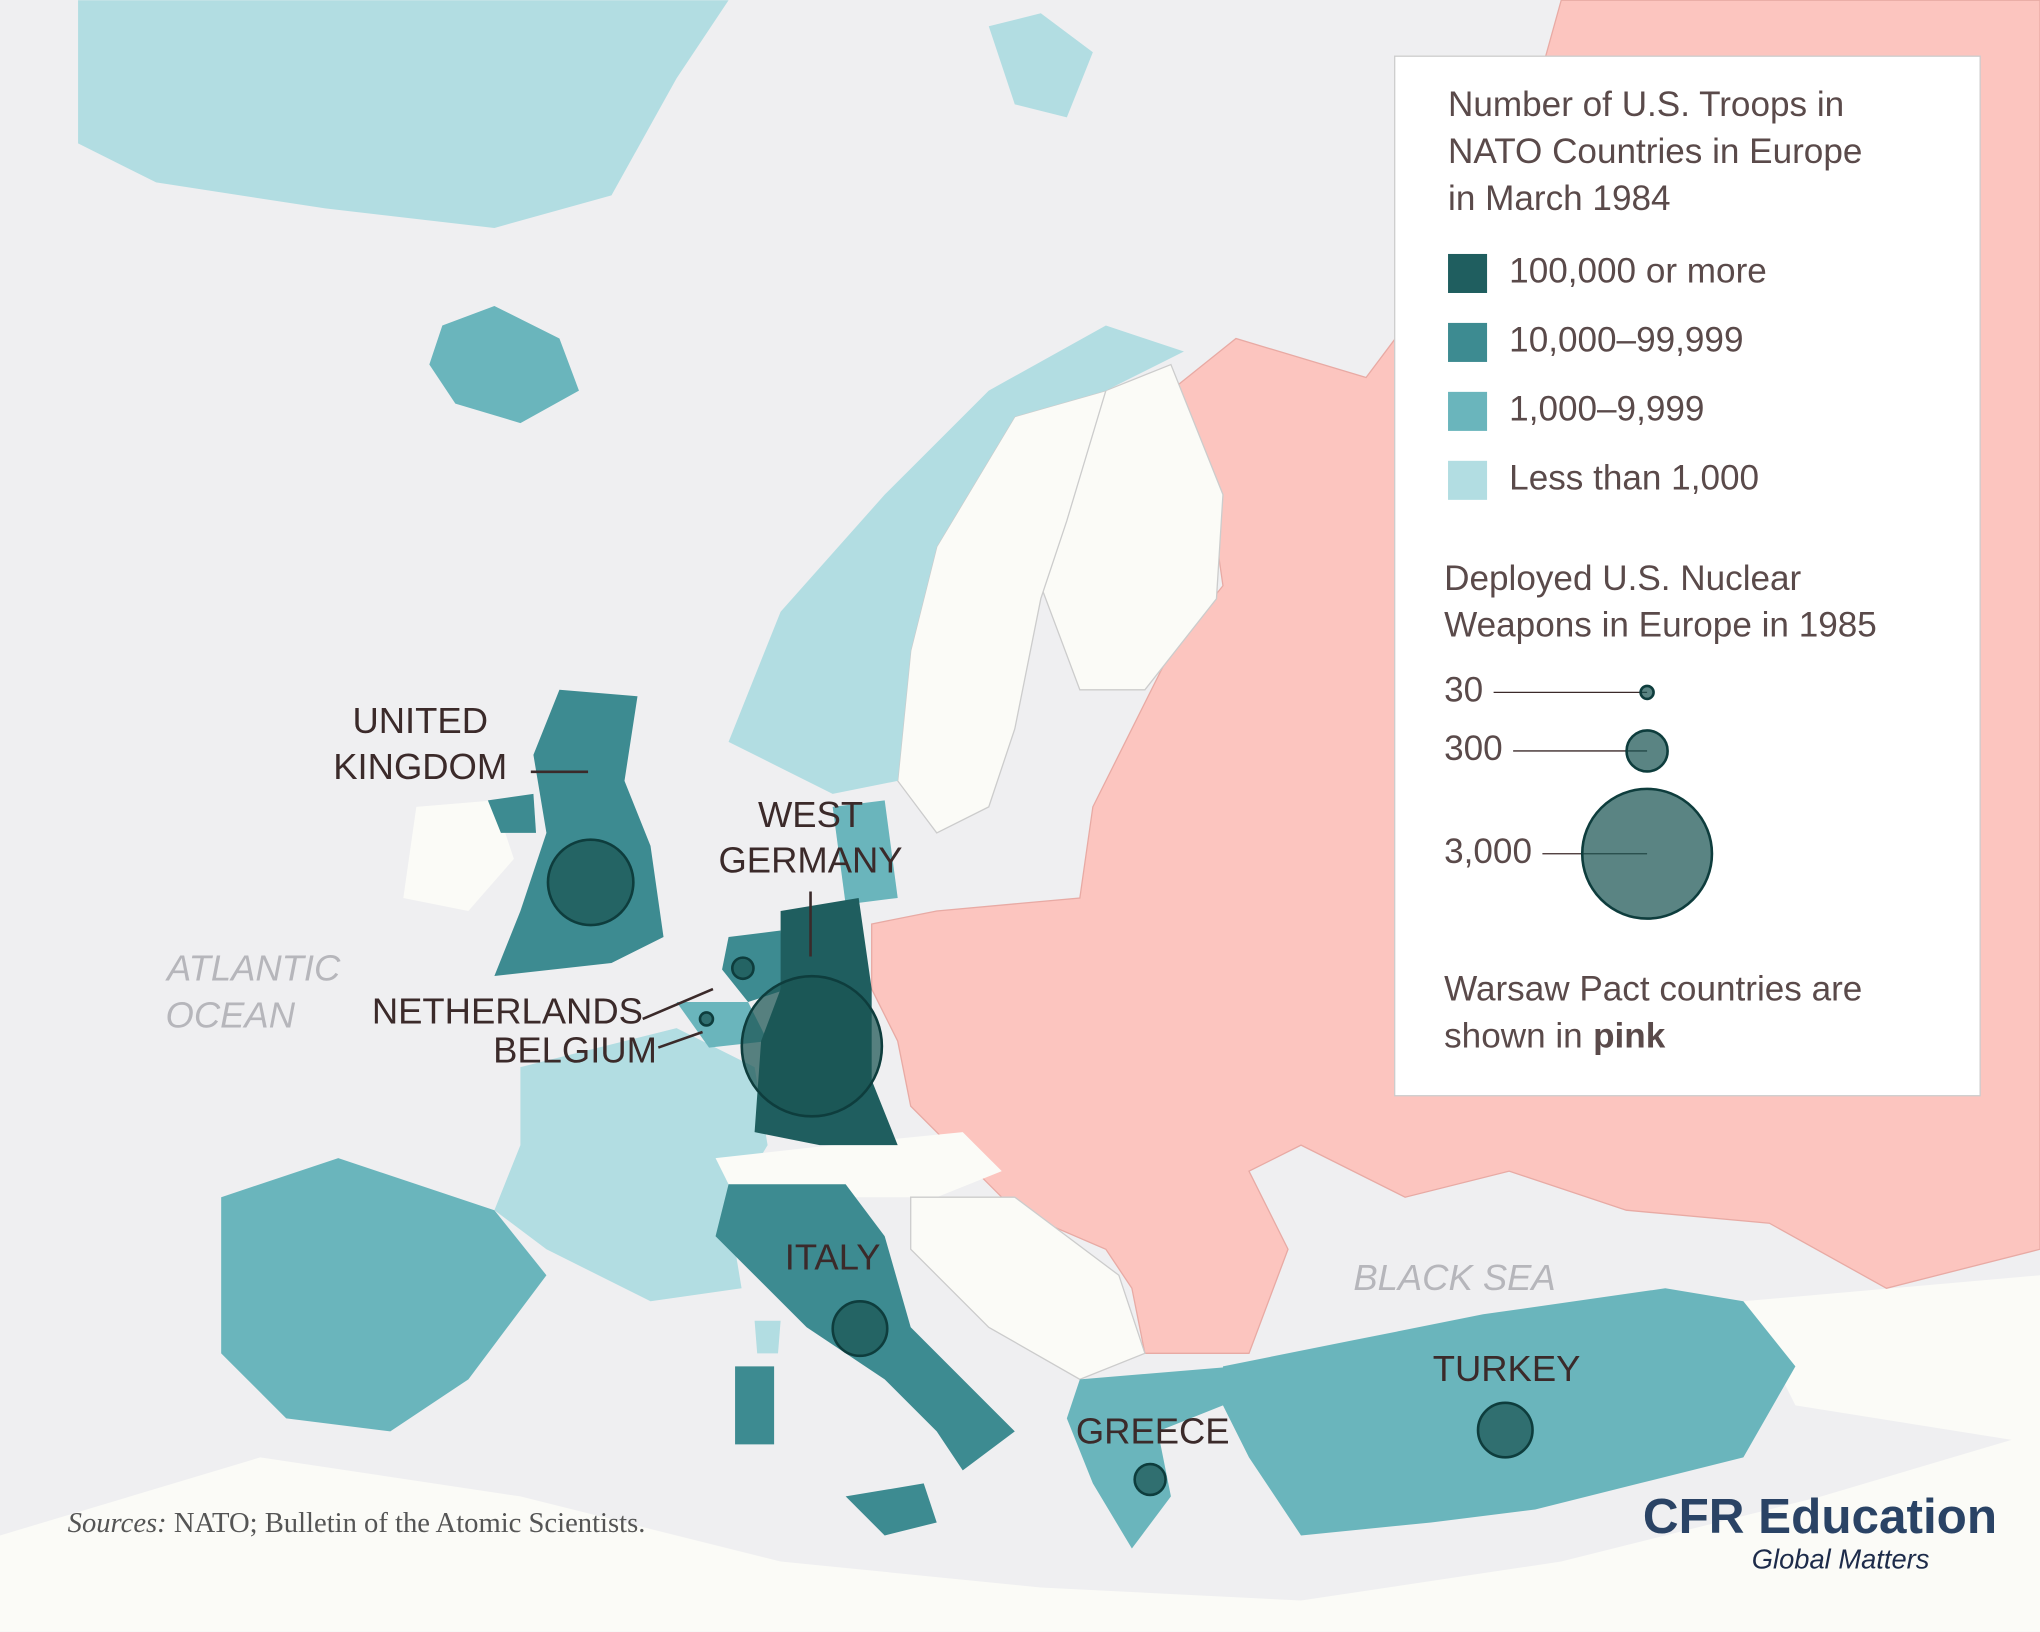 This screenshot has height=1632, width=2040. What do you see at coordinates (420, 766) in the screenshot?
I see `country-label: KINGDOM` at bounding box center [420, 766].